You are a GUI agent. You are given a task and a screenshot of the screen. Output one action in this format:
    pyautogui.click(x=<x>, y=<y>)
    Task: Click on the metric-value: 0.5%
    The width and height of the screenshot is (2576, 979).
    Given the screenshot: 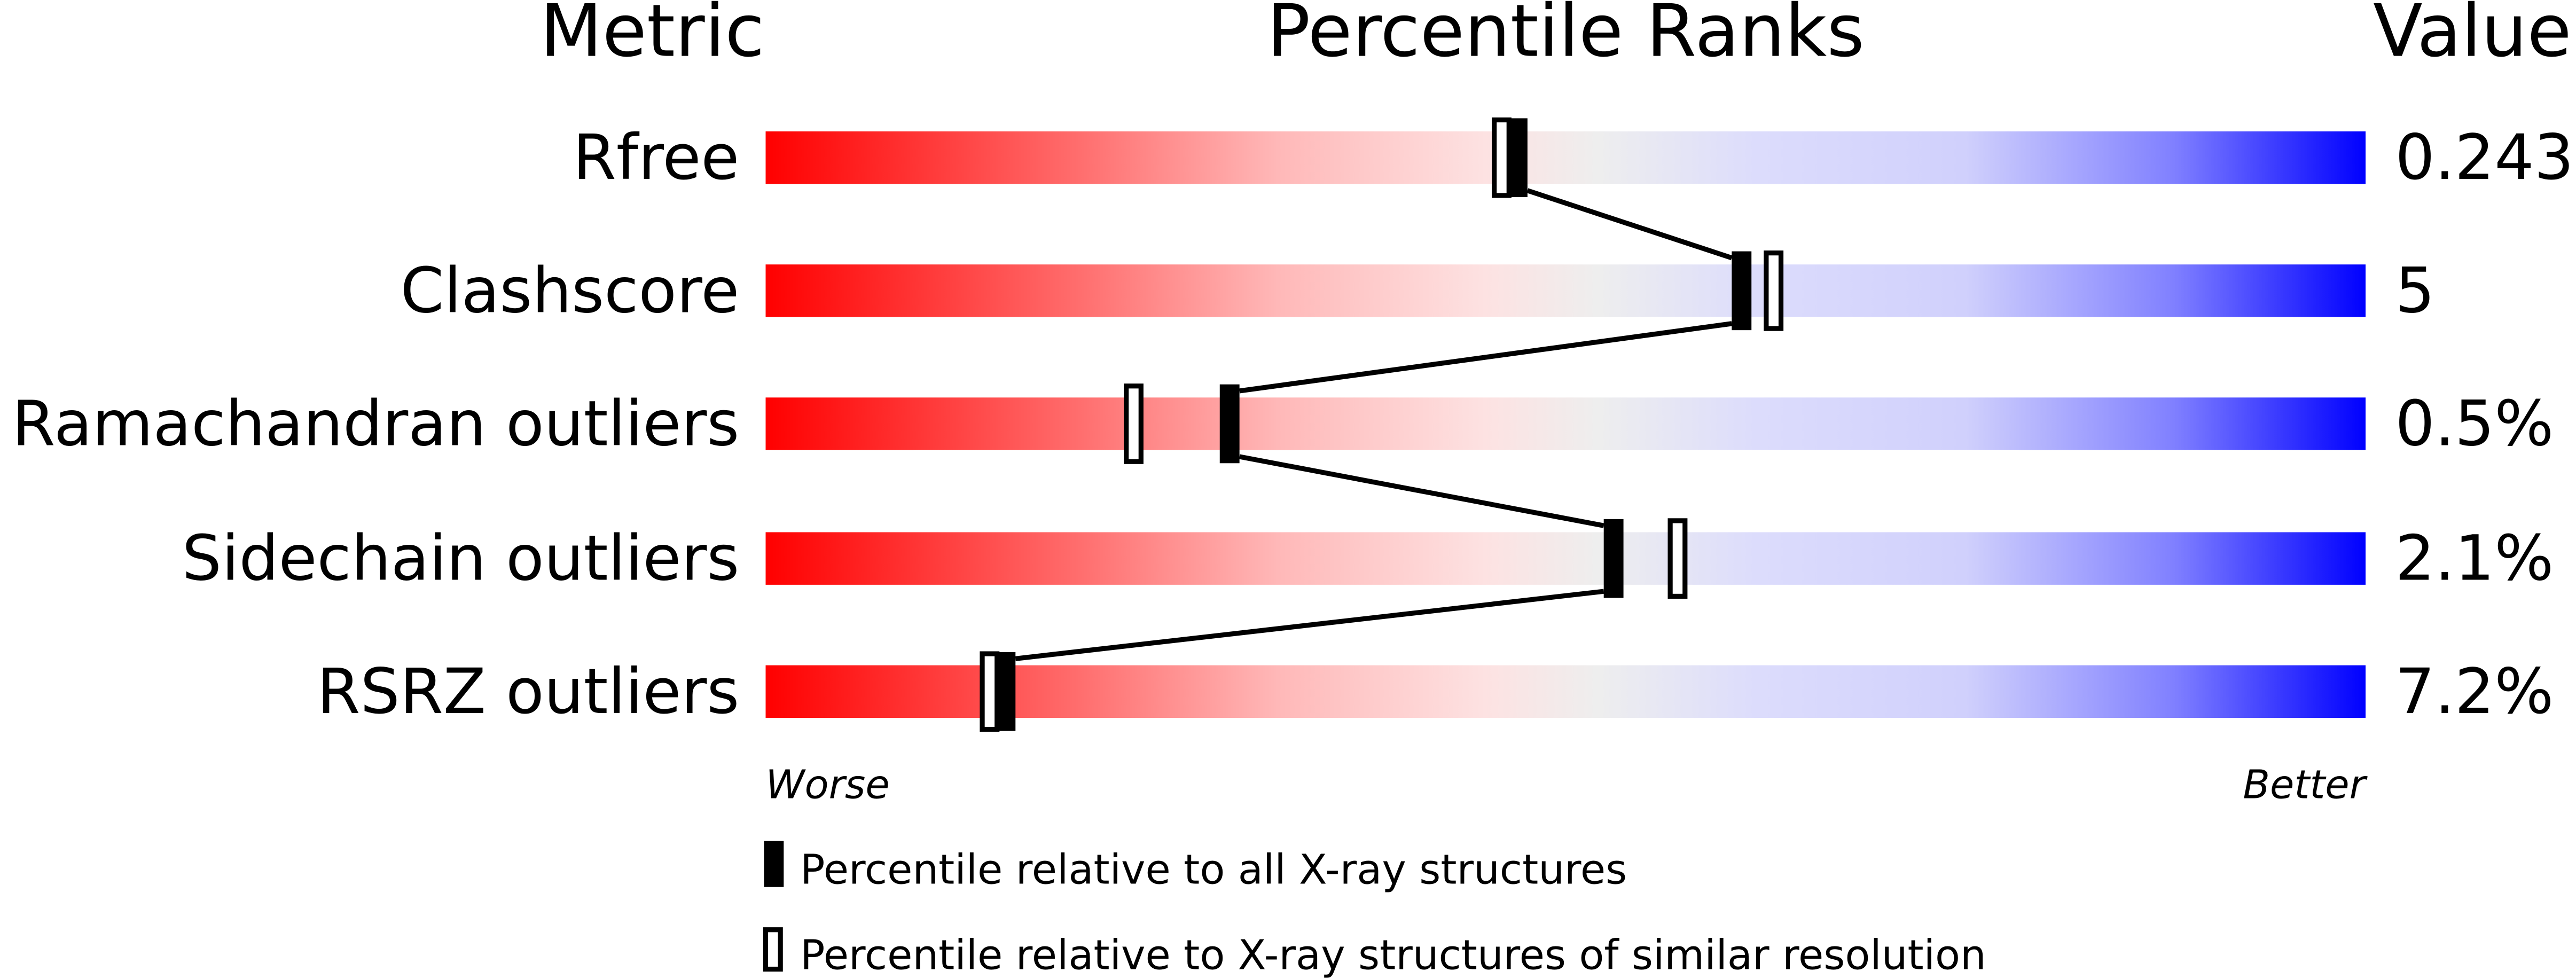 What is the action you would take?
    pyautogui.click(x=2474, y=423)
    